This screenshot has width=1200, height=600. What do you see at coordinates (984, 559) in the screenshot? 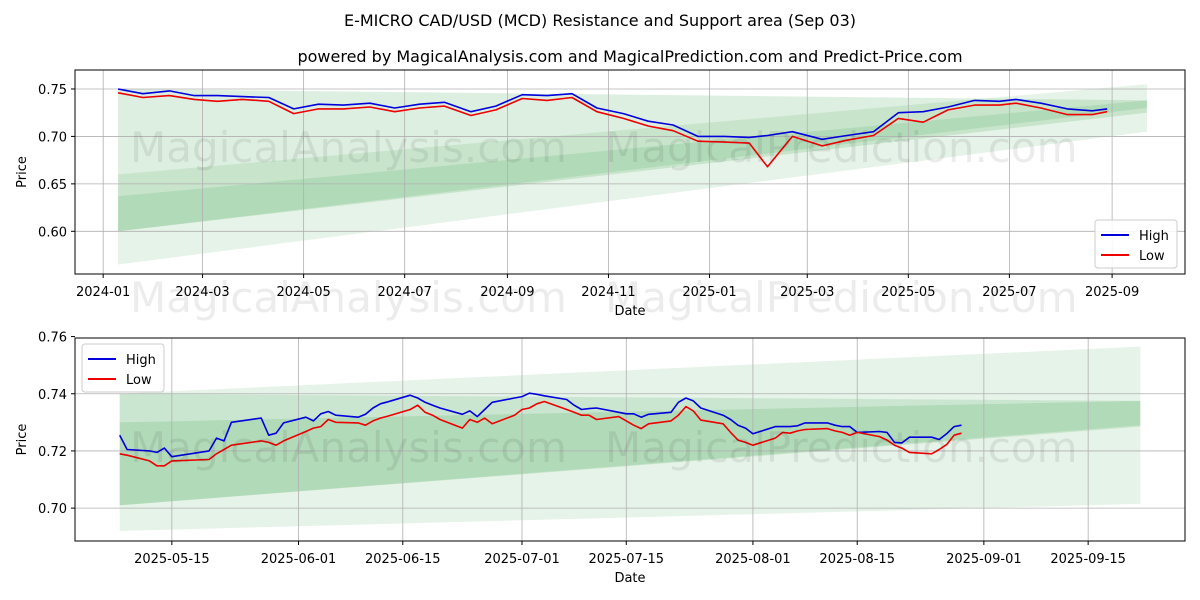
I see `x-tick-label: 2025-09-01` at bounding box center [984, 559].